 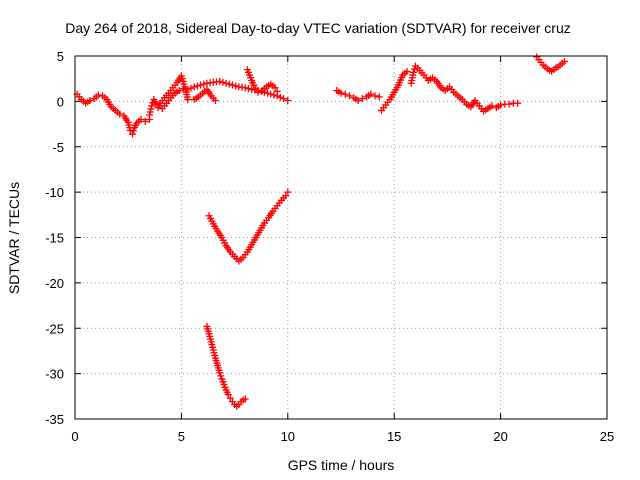 What do you see at coordinates (341, 465) in the screenshot?
I see `x-axis-label: GPS time / hours` at bounding box center [341, 465].